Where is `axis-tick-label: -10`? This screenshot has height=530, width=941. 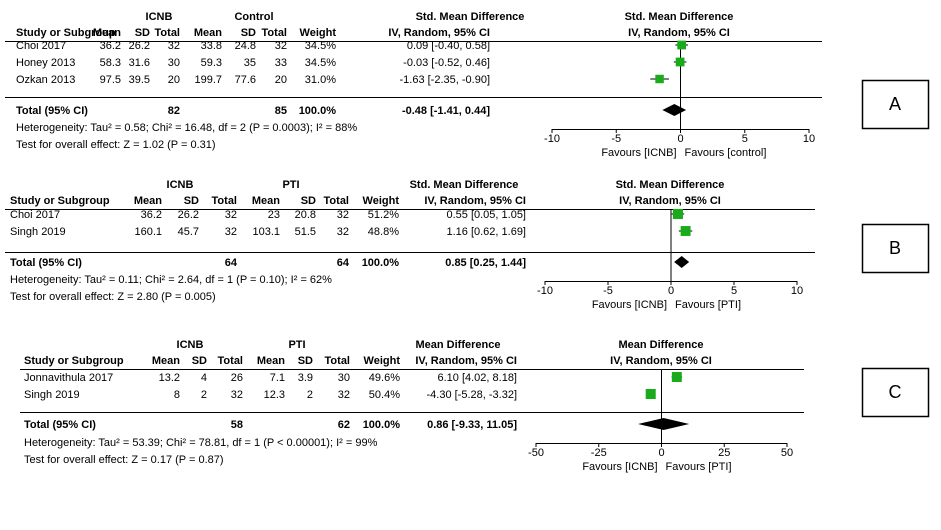 axis-tick-label: -10 is located at coordinates (545, 291).